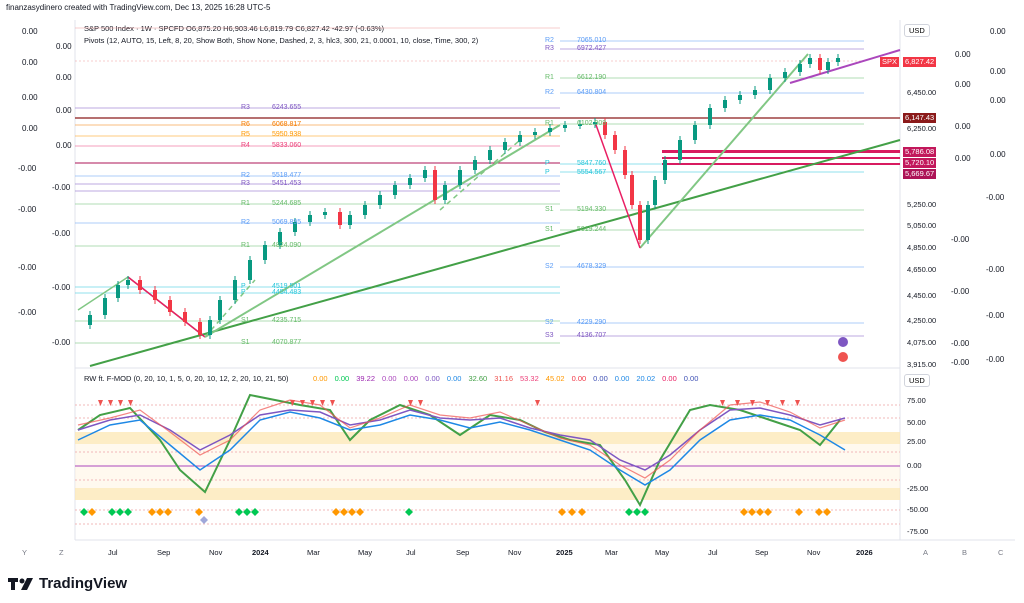 Image resolution: width=1024 pixels, height=603 pixels. What do you see at coordinates (245, 145) in the screenshot?
I see `pivot-label: R4` at bounding box center [245, 145].